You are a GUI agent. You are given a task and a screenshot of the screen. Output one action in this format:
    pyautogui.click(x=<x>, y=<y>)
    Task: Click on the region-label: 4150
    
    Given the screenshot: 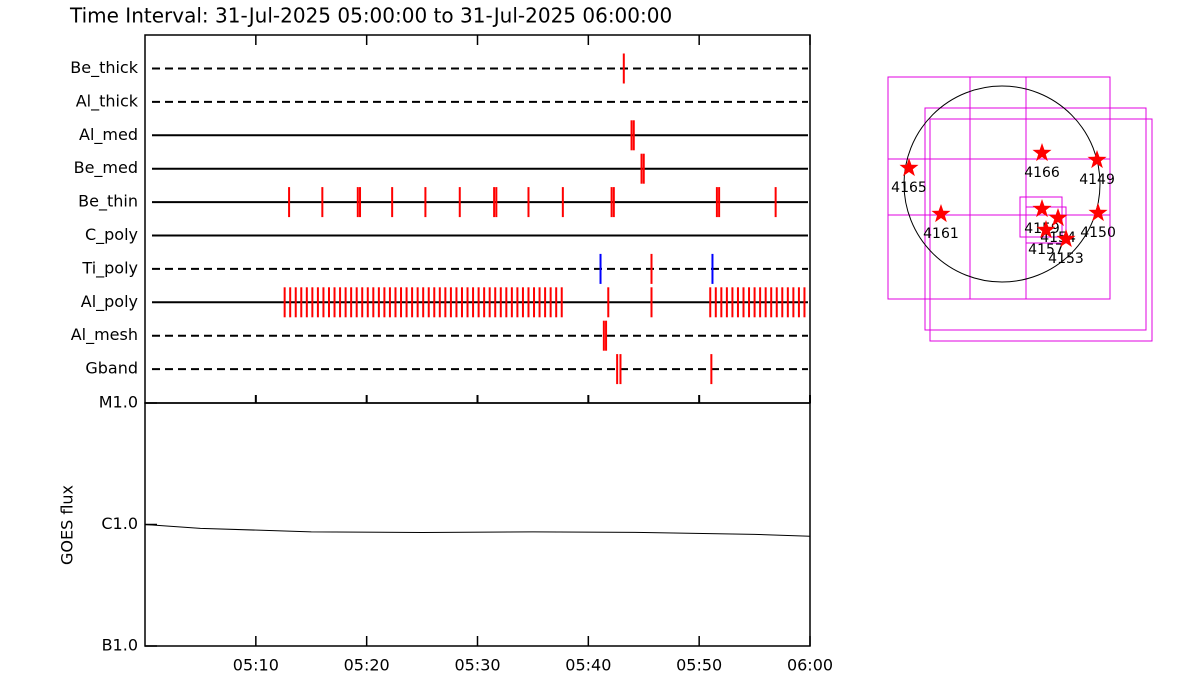 What is the action you would take?
    pyautogui.click(x=1098, y=233)
    